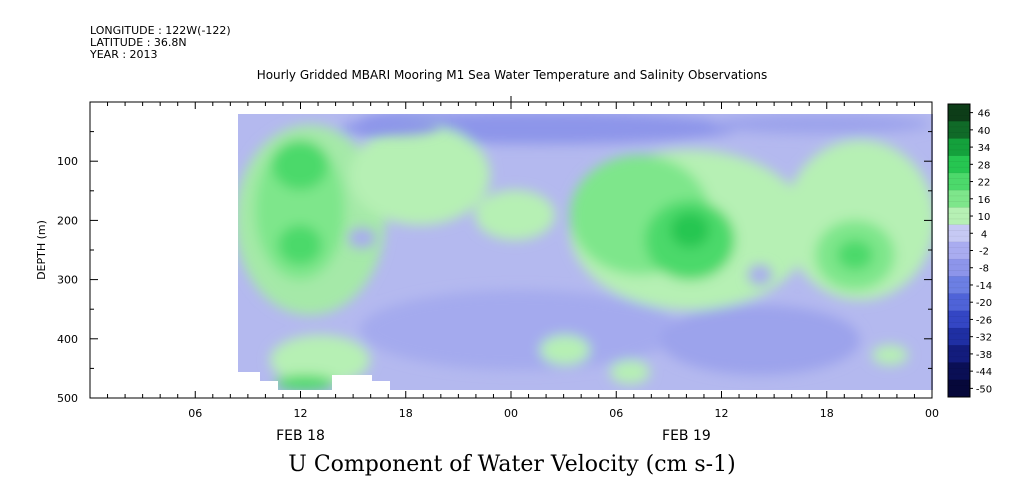  What do you see at coordinates (41, 250) in the screenshot?
I see `y-axis-label: DEPTH (m)` at bounding box center [41, 250].